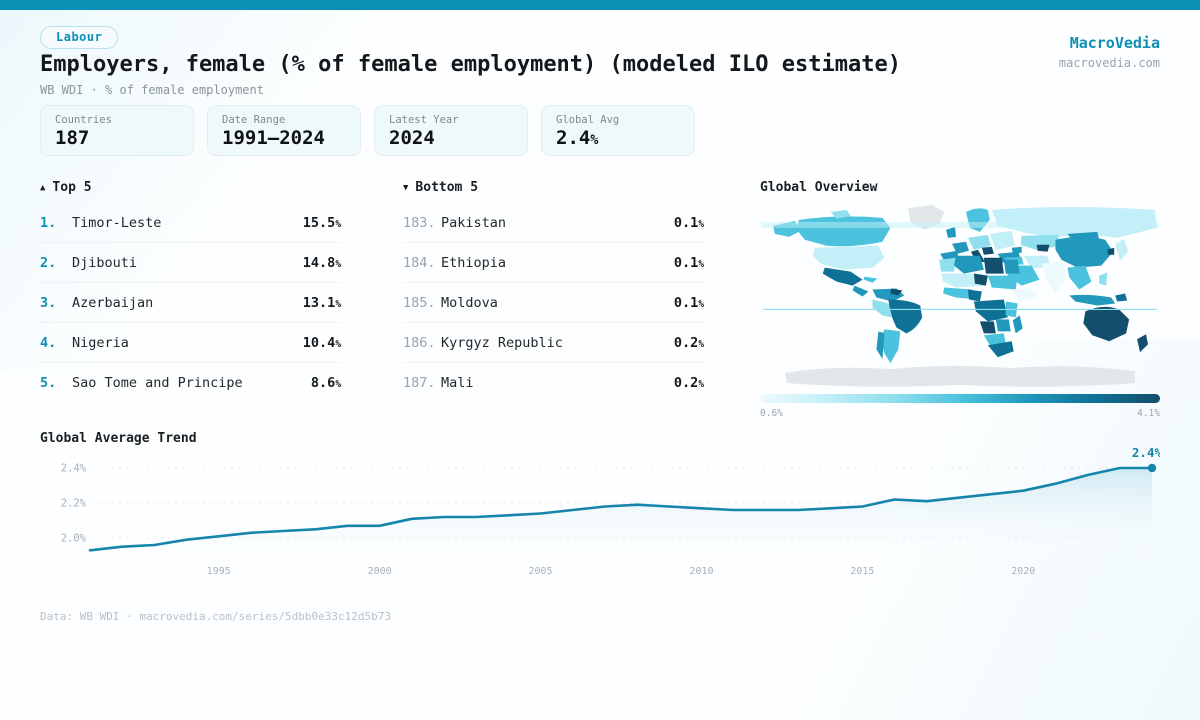  What do you see at coordinates (600, 5) in the screenshot?
I see `top-accent-bar` at bounding box center [600, 5].